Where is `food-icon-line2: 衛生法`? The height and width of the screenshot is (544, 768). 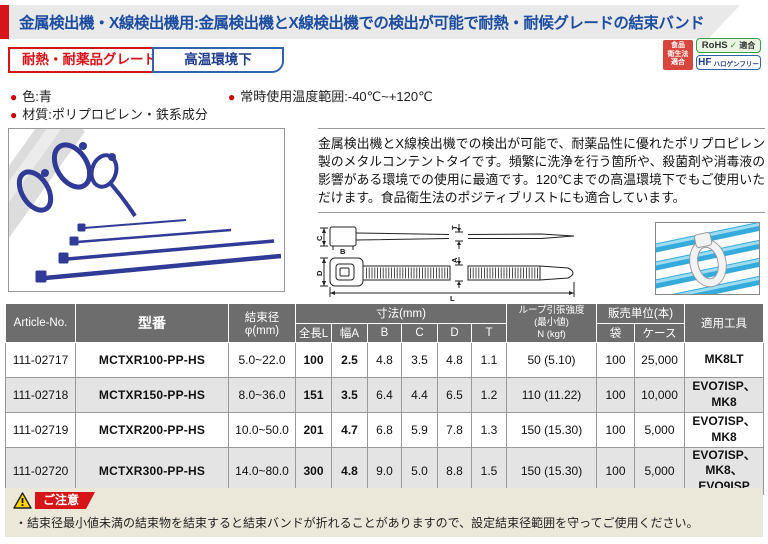 food-icon-line2: 衛生法 is located at coordinates (678, 54).